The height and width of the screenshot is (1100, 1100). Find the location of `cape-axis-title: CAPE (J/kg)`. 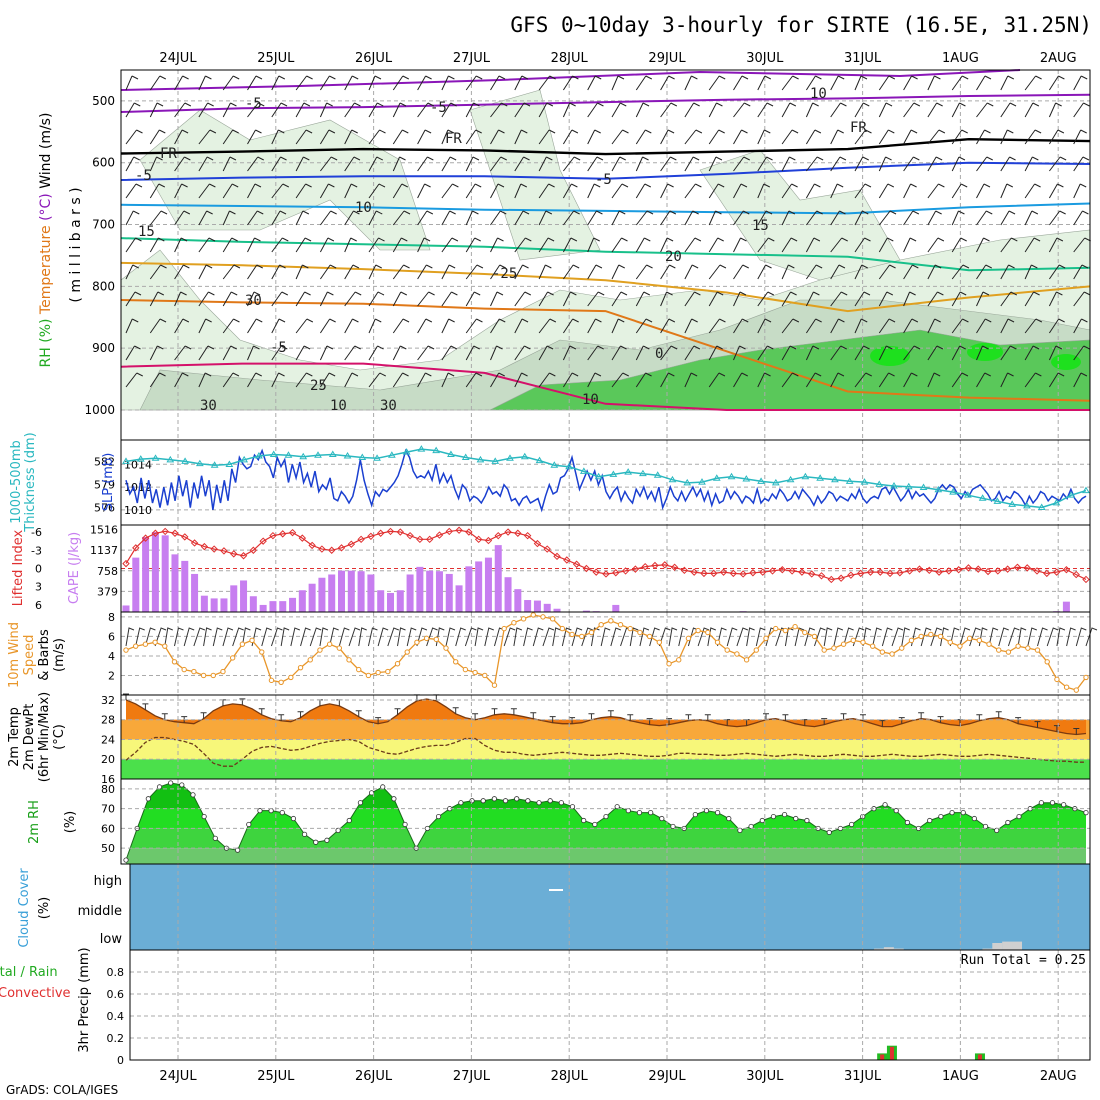

cape-axis-title: CAPE (J/kg) is located at coordinates (74, 568).